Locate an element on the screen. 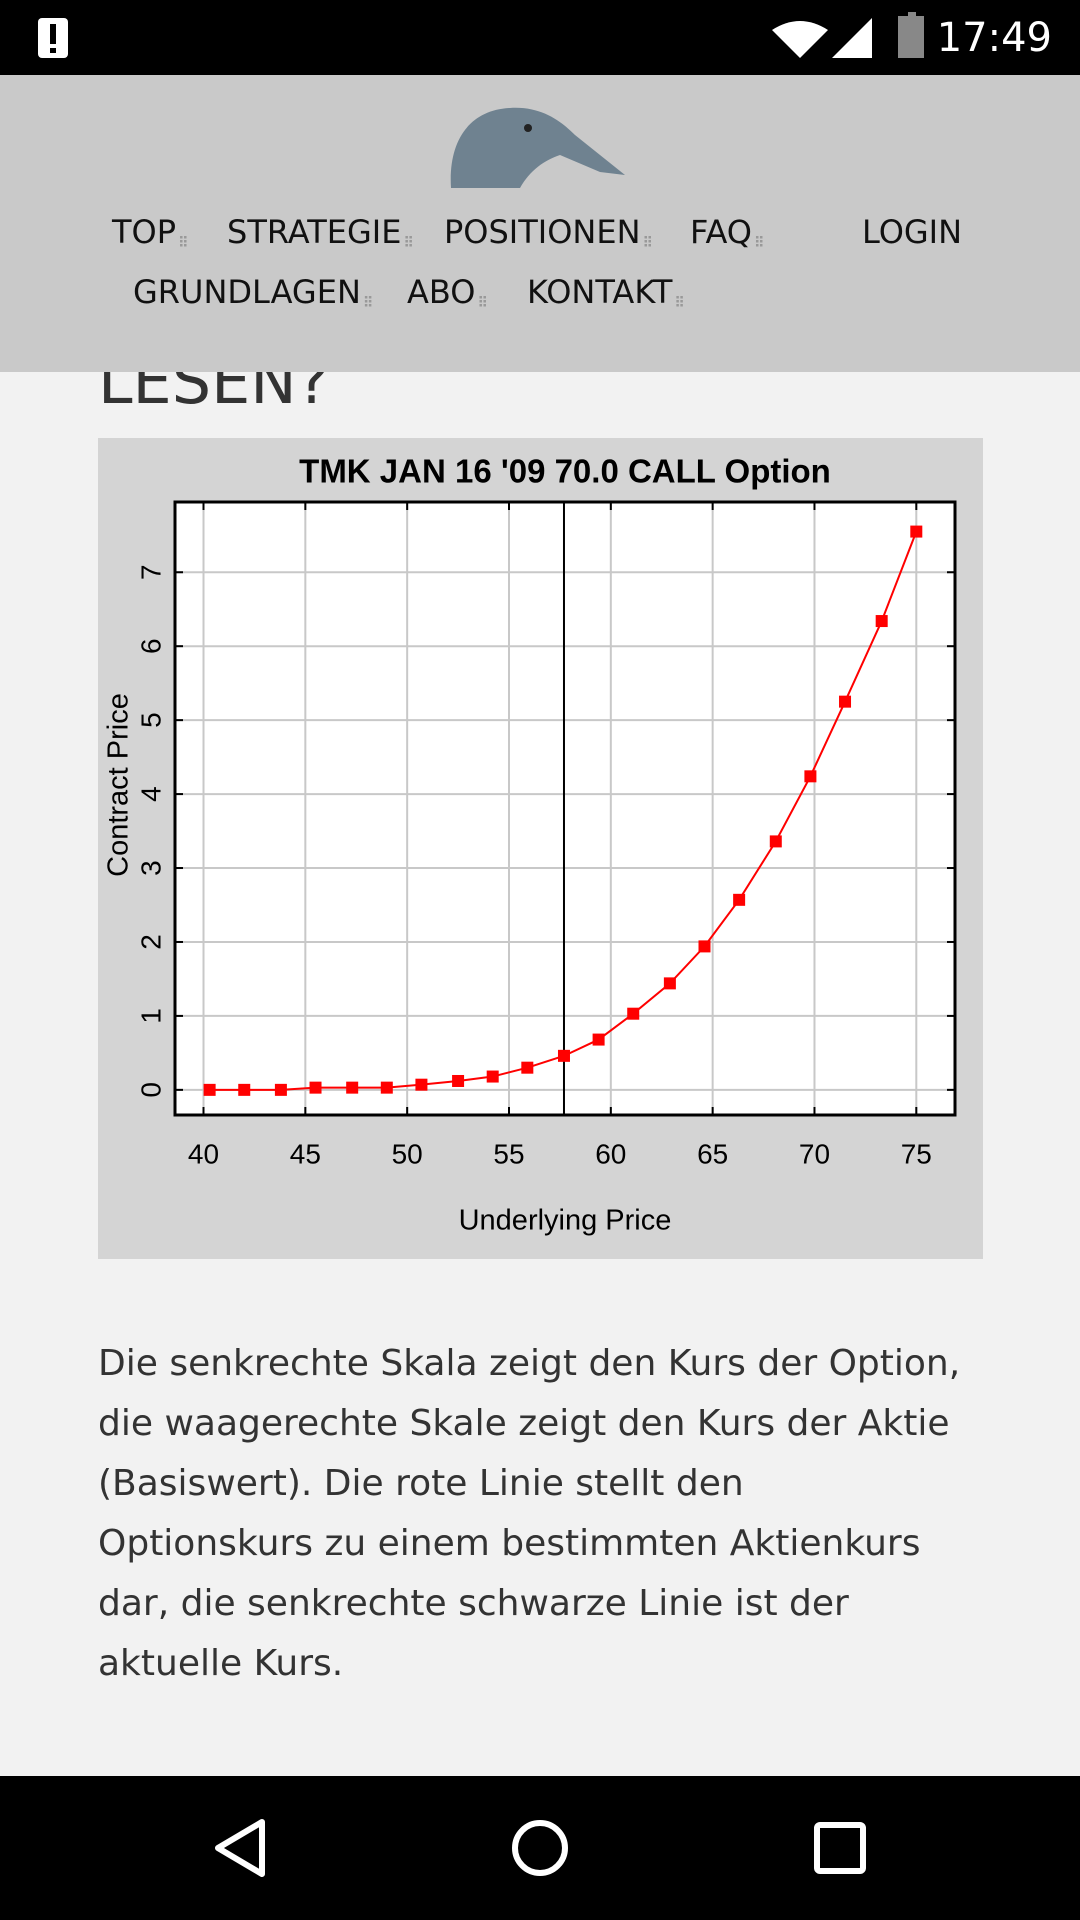 The image size is (1080, 1920). x-tick-label: 55 is located at coordinates (508, 1153).